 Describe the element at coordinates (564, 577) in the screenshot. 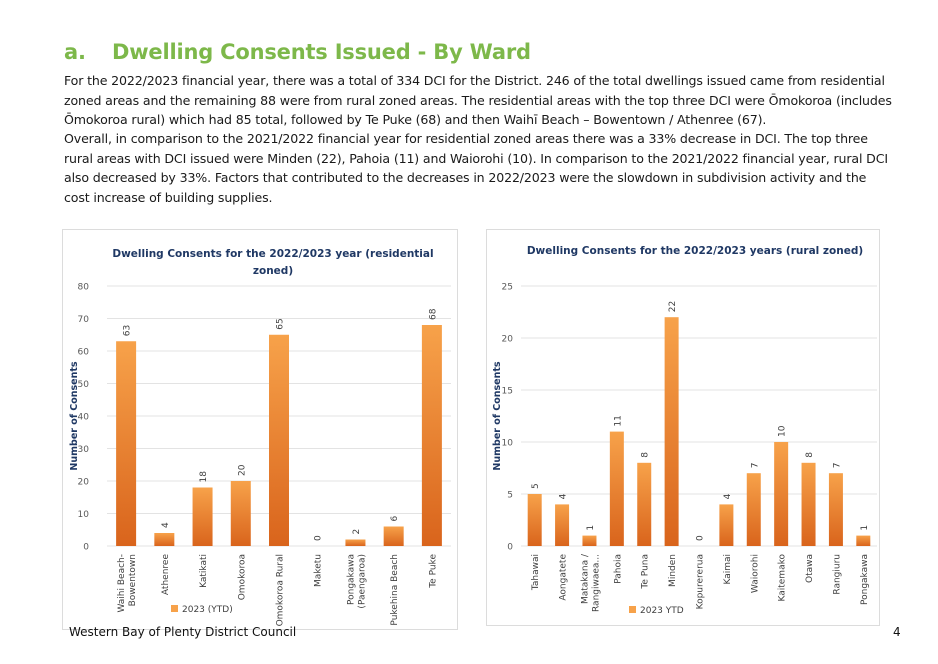

I see `category-label: Aongatete` at that location.